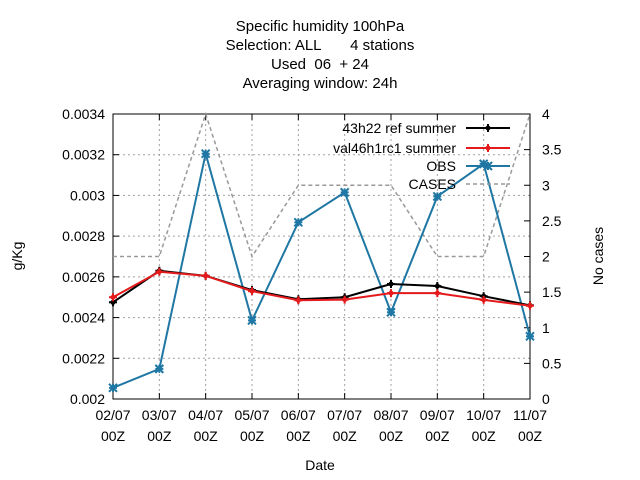 This screenshot has width=640, height=480. Describe the element at coordinates (394, 148) in the screenshot. I see `legend-label: val46h1rc1 summer` at that location.